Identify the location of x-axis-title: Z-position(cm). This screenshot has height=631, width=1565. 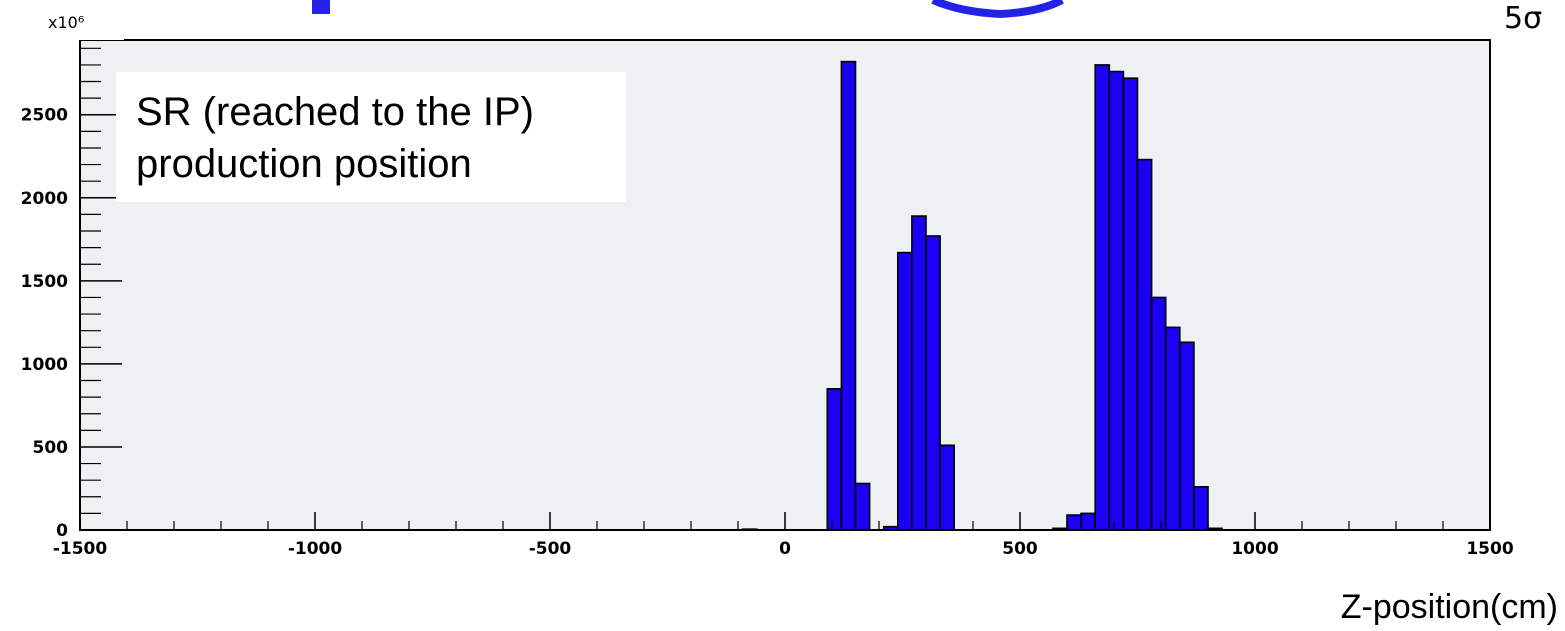
(1449, 607).